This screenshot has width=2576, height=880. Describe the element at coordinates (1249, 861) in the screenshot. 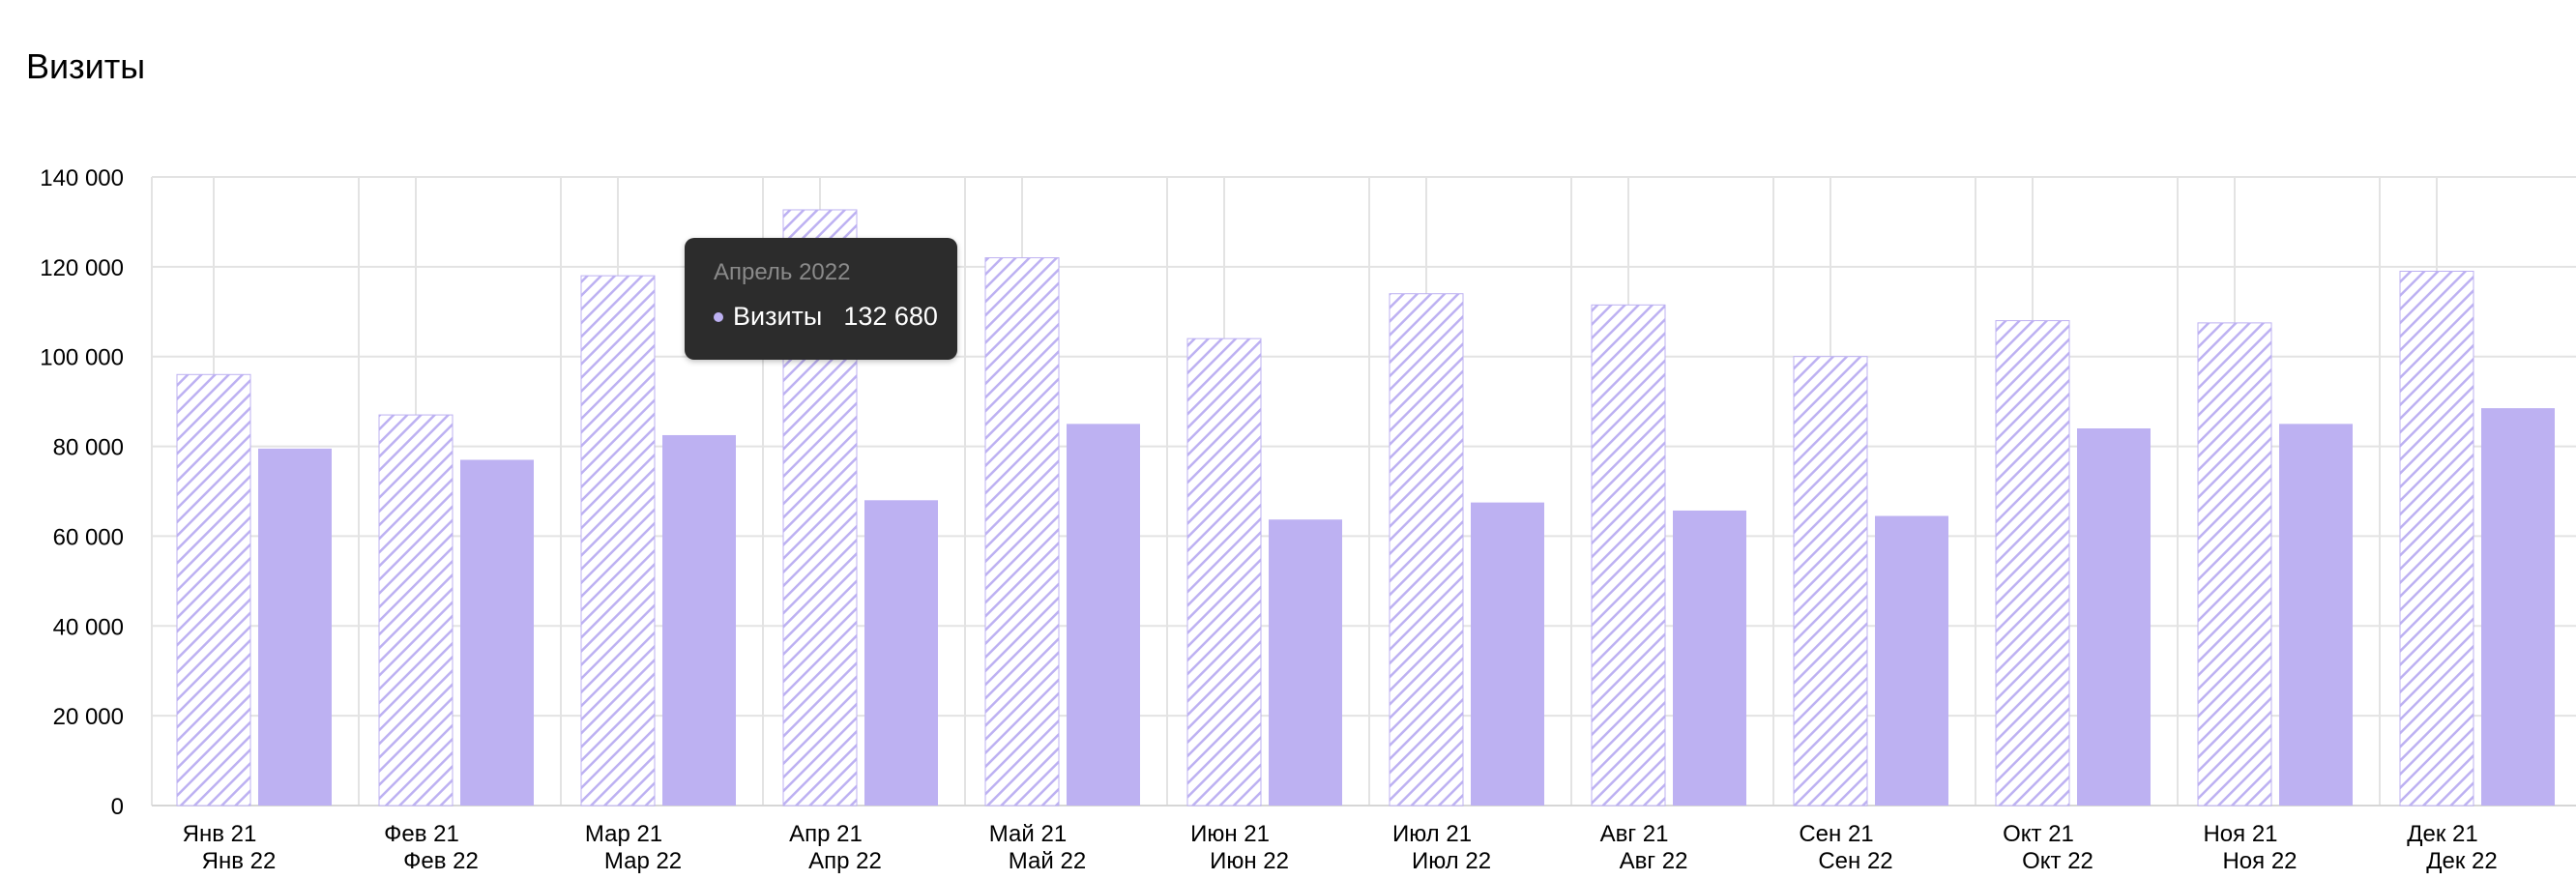

I see `x-tick-label-2022: Июн 22` at that location.